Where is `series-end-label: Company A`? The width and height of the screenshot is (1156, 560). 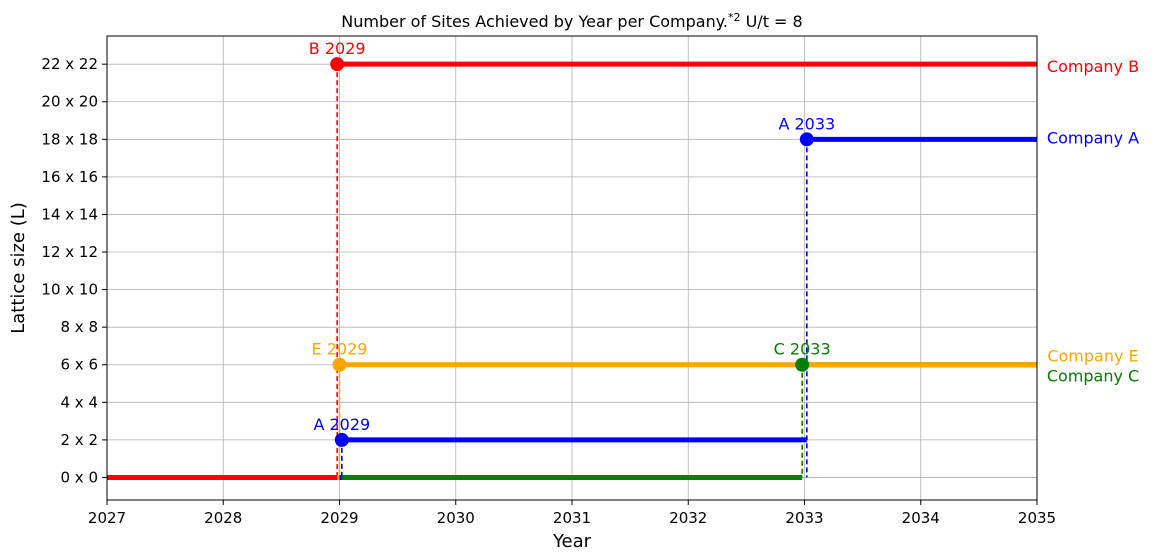
series-end-label: Company A is located at coordinates (1093, 137).